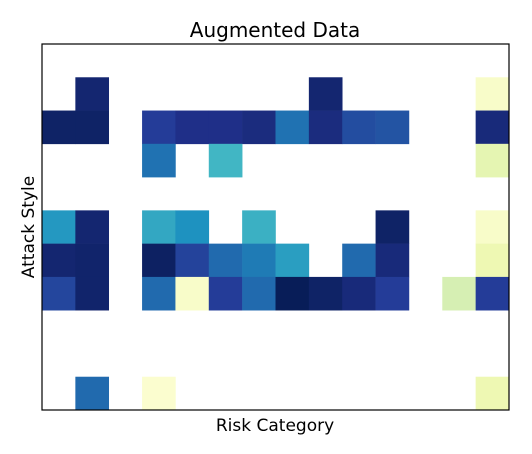 Image resolution: width=532 pixels, height=454 pixels. Describe the element at coordinates (29, 227) in the screenshot. I see `y-axis-label: Attack Style` at that location.